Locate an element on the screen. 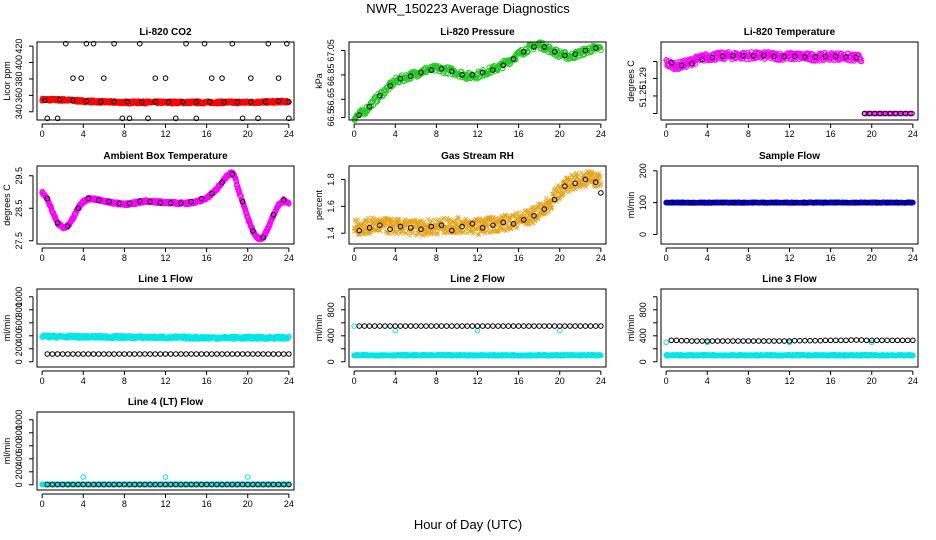  chart-title: Line 2 Flow is located at coordinates (477, 279).